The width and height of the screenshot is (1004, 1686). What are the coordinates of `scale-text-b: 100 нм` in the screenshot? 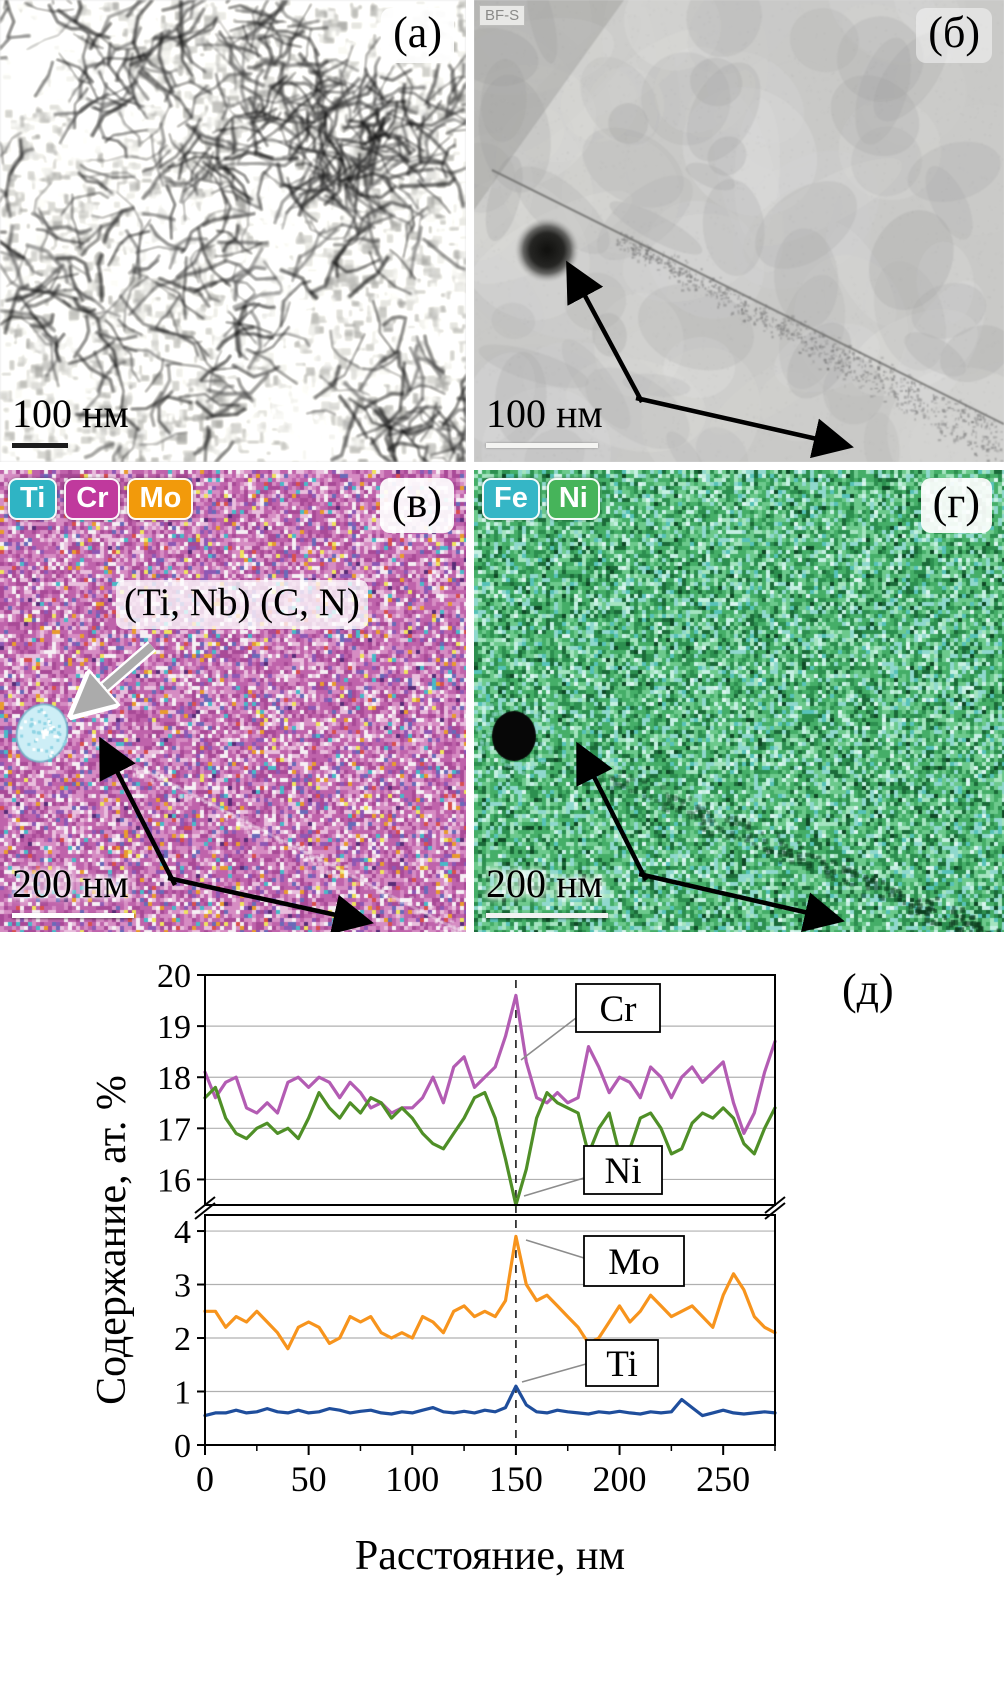 It's located at (544, 413).